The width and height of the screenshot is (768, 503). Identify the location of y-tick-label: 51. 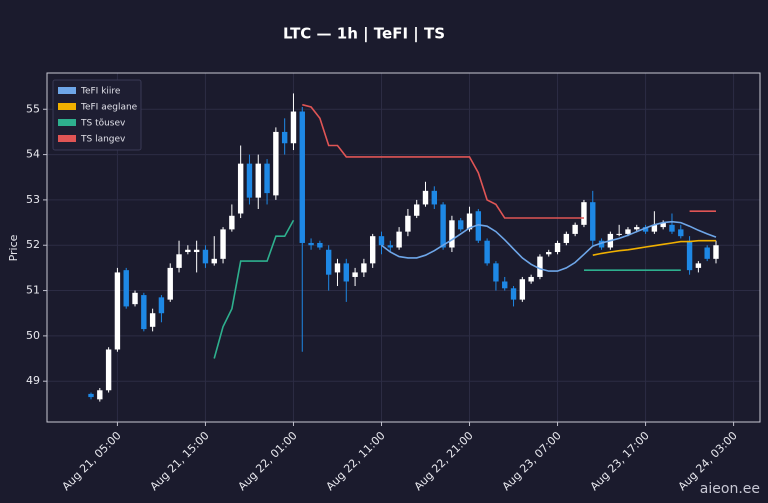
(33, 290).